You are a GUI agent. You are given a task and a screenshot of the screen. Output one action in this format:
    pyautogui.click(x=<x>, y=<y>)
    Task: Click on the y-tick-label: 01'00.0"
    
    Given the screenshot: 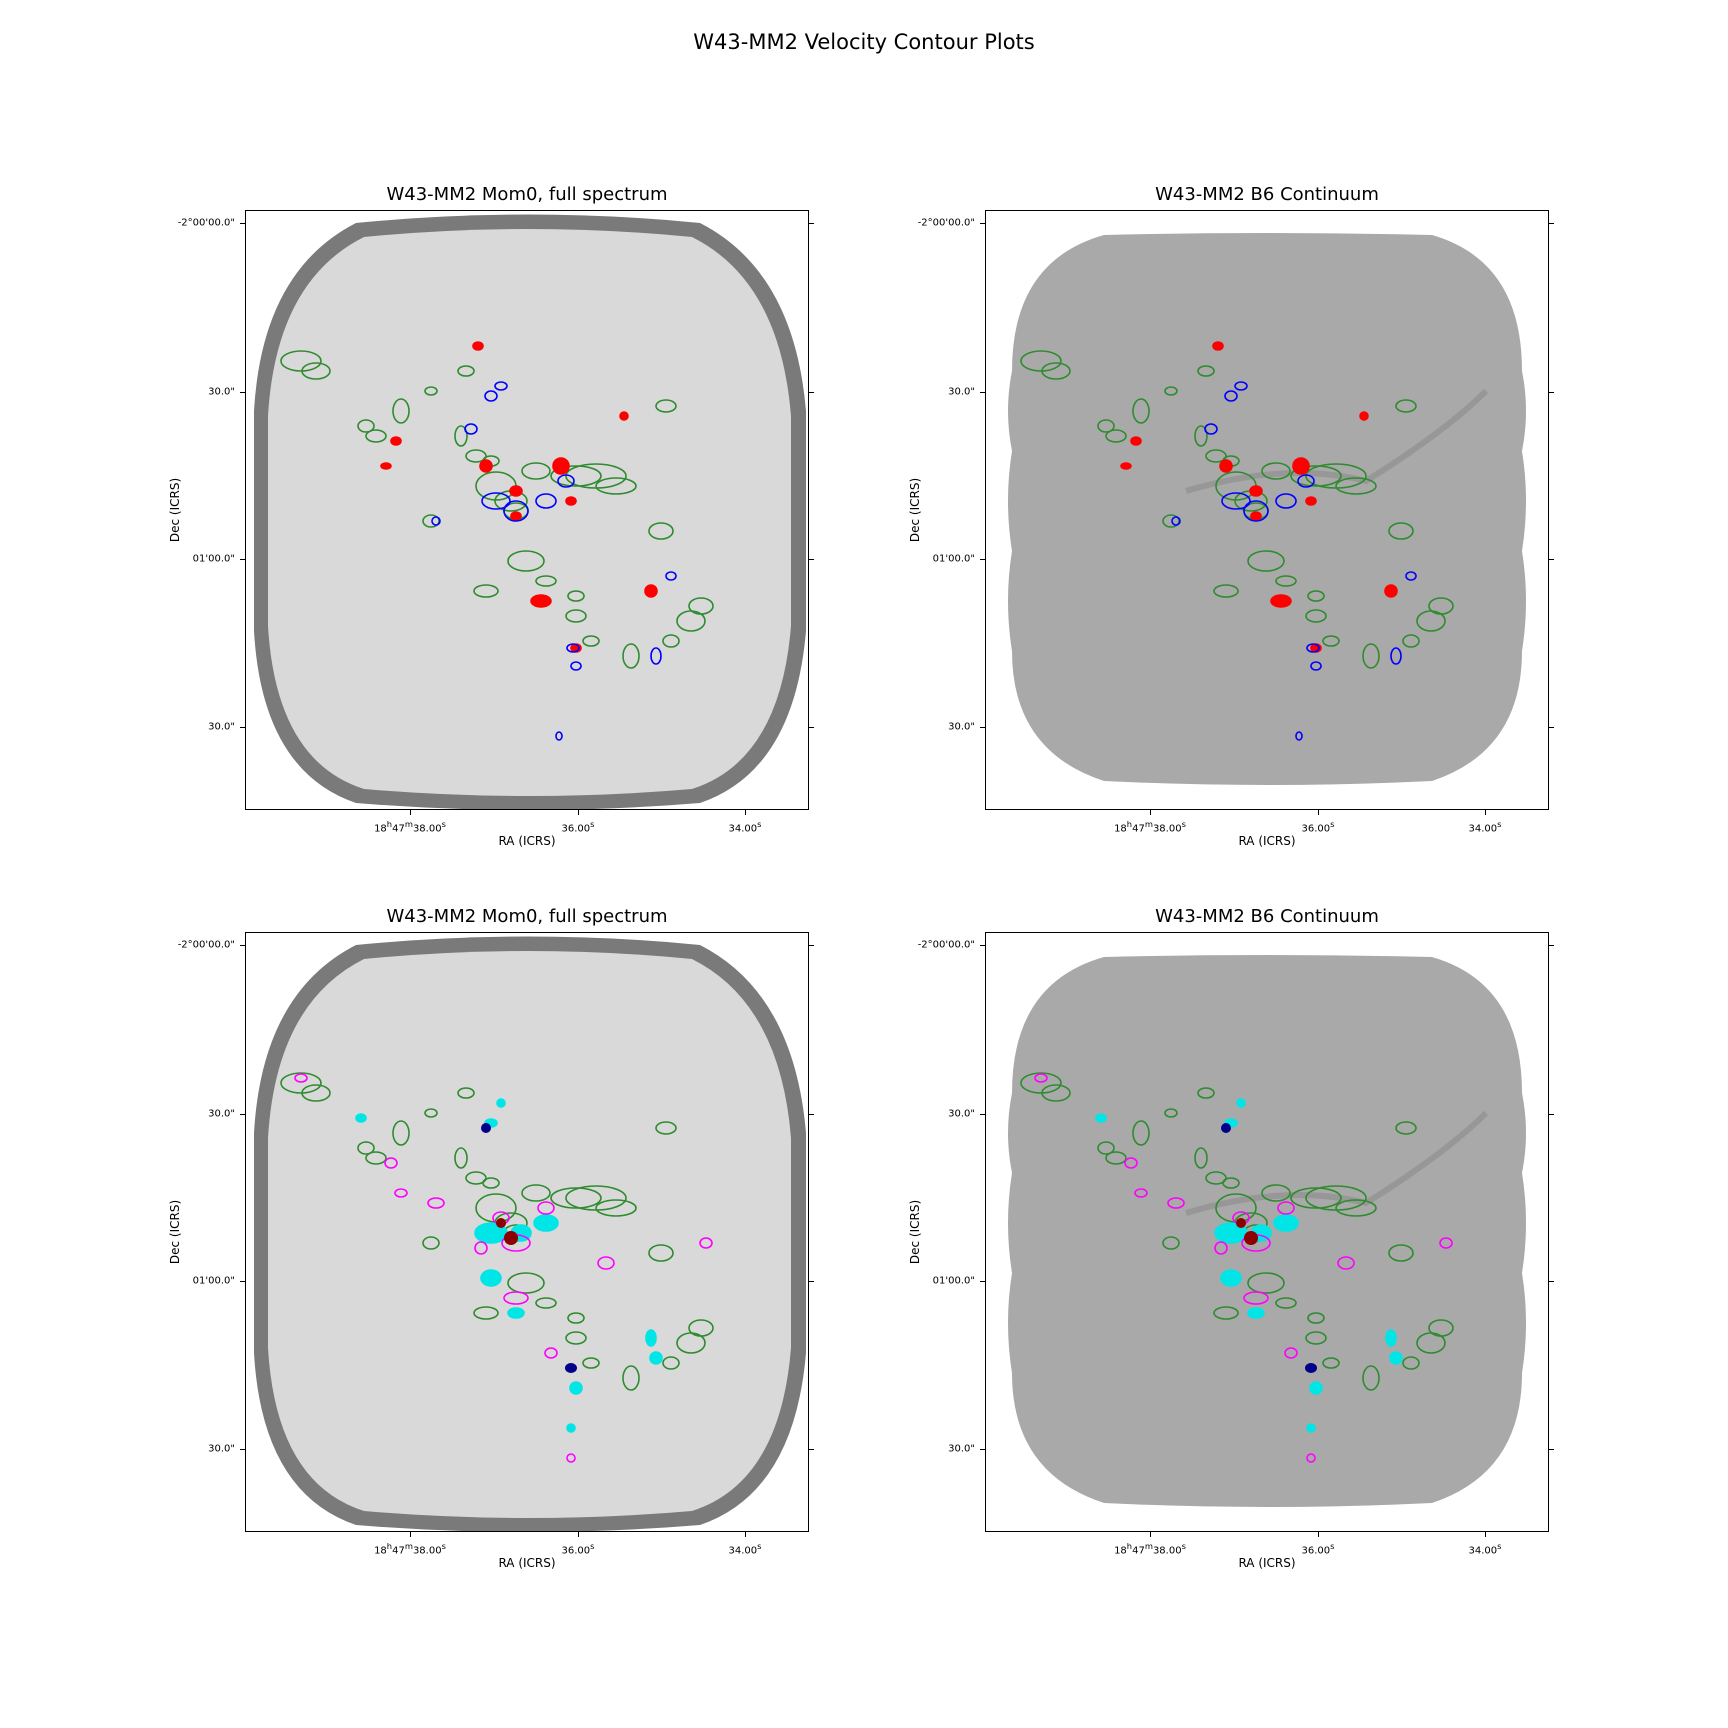 What is the action you would take?
    pyautogui.click(x=953, y=559)
    